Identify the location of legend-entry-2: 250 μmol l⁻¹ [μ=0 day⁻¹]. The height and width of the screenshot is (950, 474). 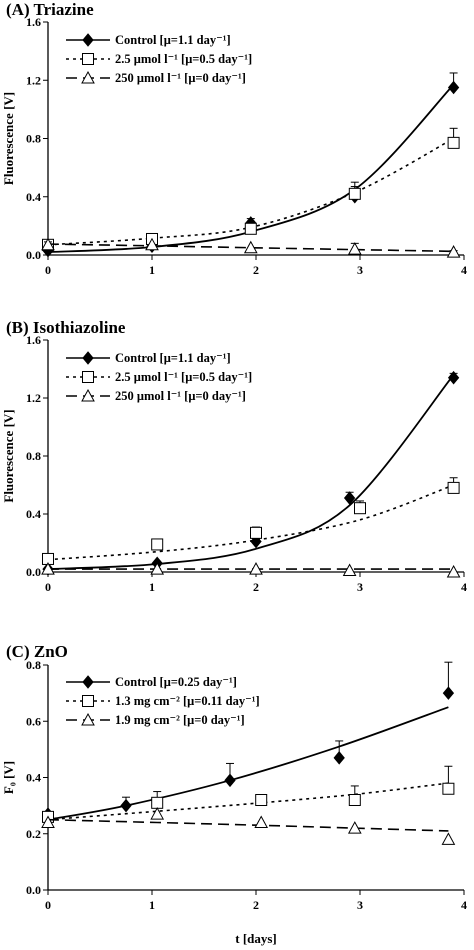
(156, 395).